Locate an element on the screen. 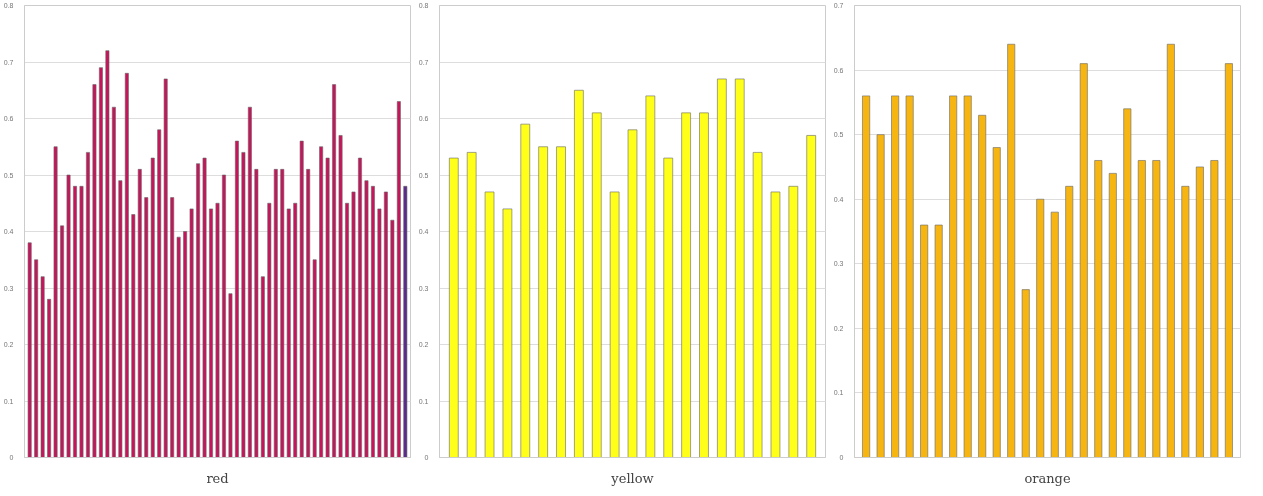 Image resolution: width=1263 pixels, height=496 pixels. text: orange is located at coordinates (1047, 478).